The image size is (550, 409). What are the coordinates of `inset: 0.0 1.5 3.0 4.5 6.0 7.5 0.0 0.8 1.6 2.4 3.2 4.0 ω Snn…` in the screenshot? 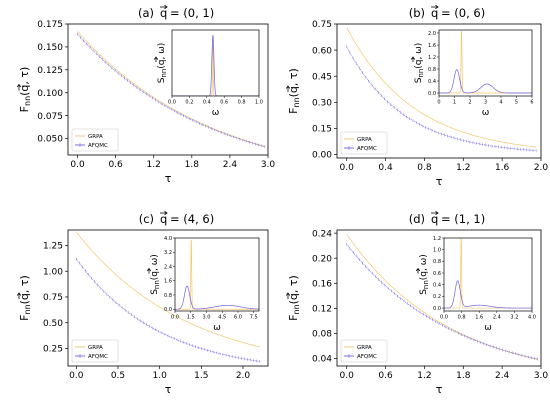 It's located at (203, 284).